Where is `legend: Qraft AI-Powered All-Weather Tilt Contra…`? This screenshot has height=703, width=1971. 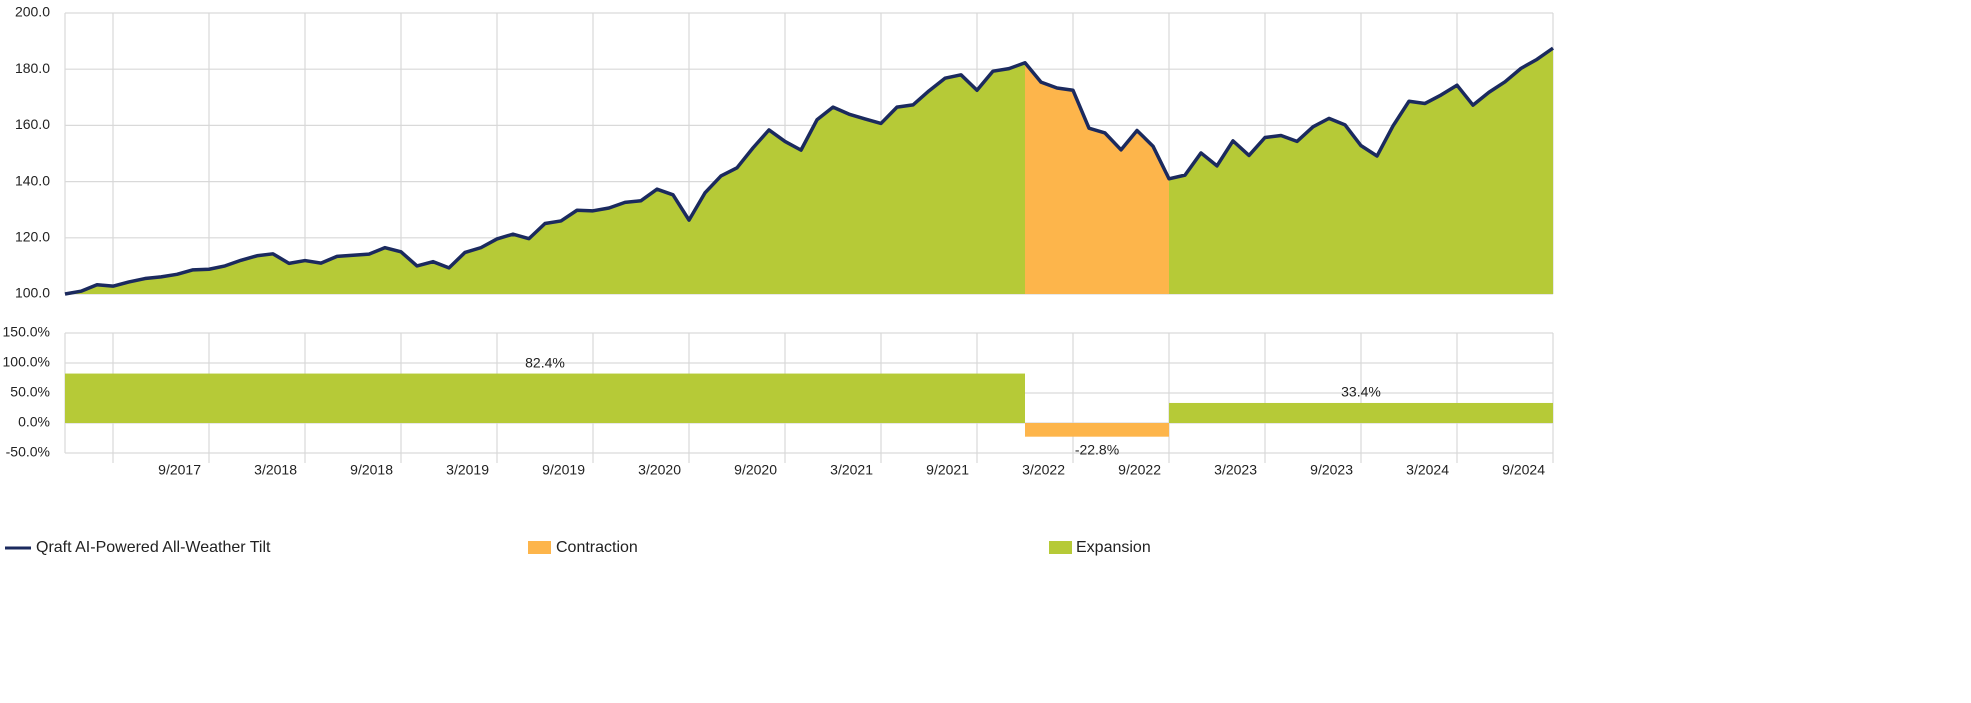 legend: Qraft AI-Powered All-Weather Tilt Contra… is located at coordinates (578, 547).